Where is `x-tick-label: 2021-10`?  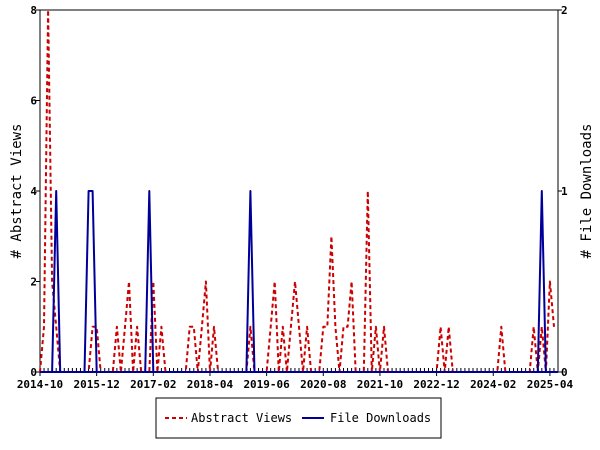
x-tick-label: 2021-10 is located at coordinates (380, 384).